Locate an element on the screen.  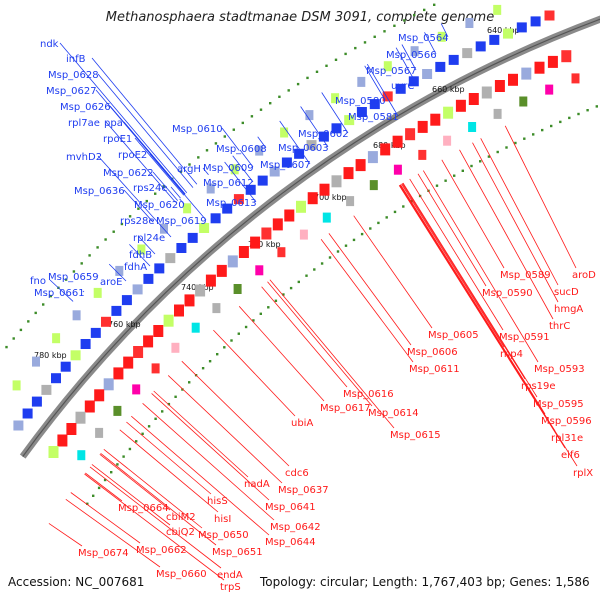
kbp-tick-label: 720 kbp is located at coordinates (264, 244).